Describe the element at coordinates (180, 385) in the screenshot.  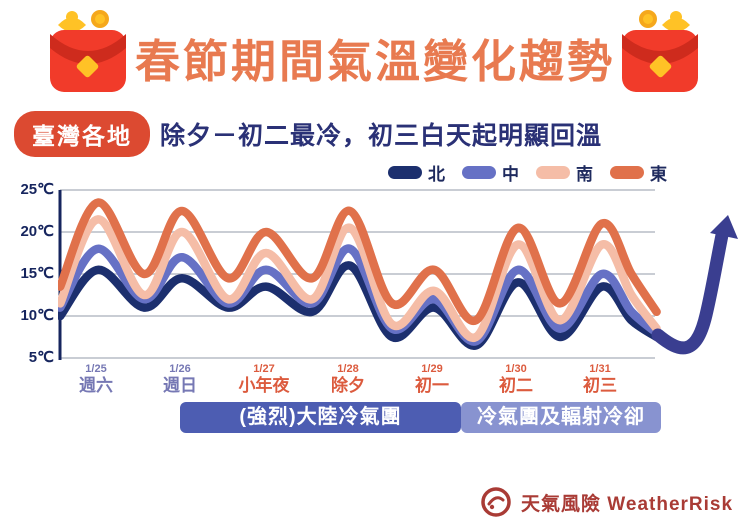
I see `x-label-dayname: 週日` at that location.